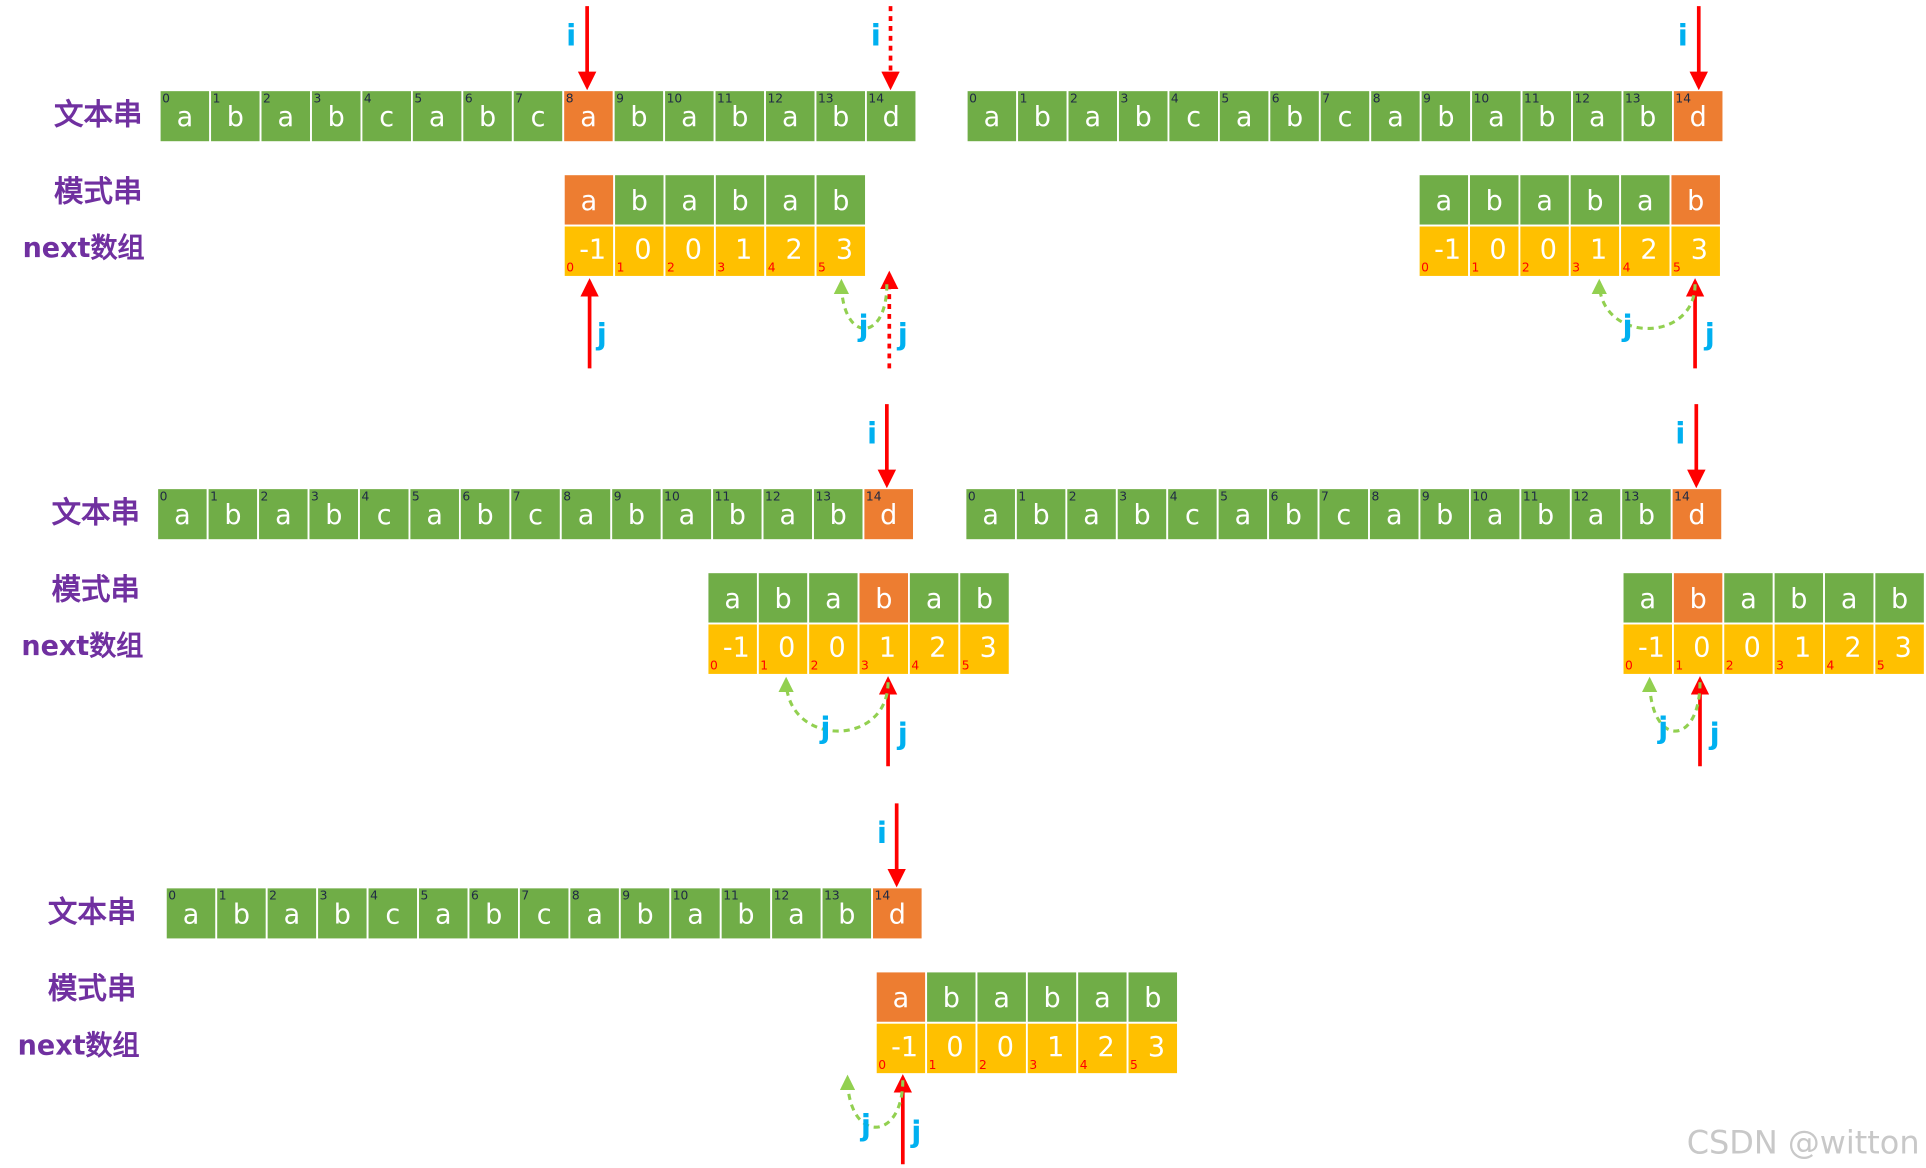 This screenshot has width=1926, height=1168. I want to click on text-index: 13, so click(1632, 496).